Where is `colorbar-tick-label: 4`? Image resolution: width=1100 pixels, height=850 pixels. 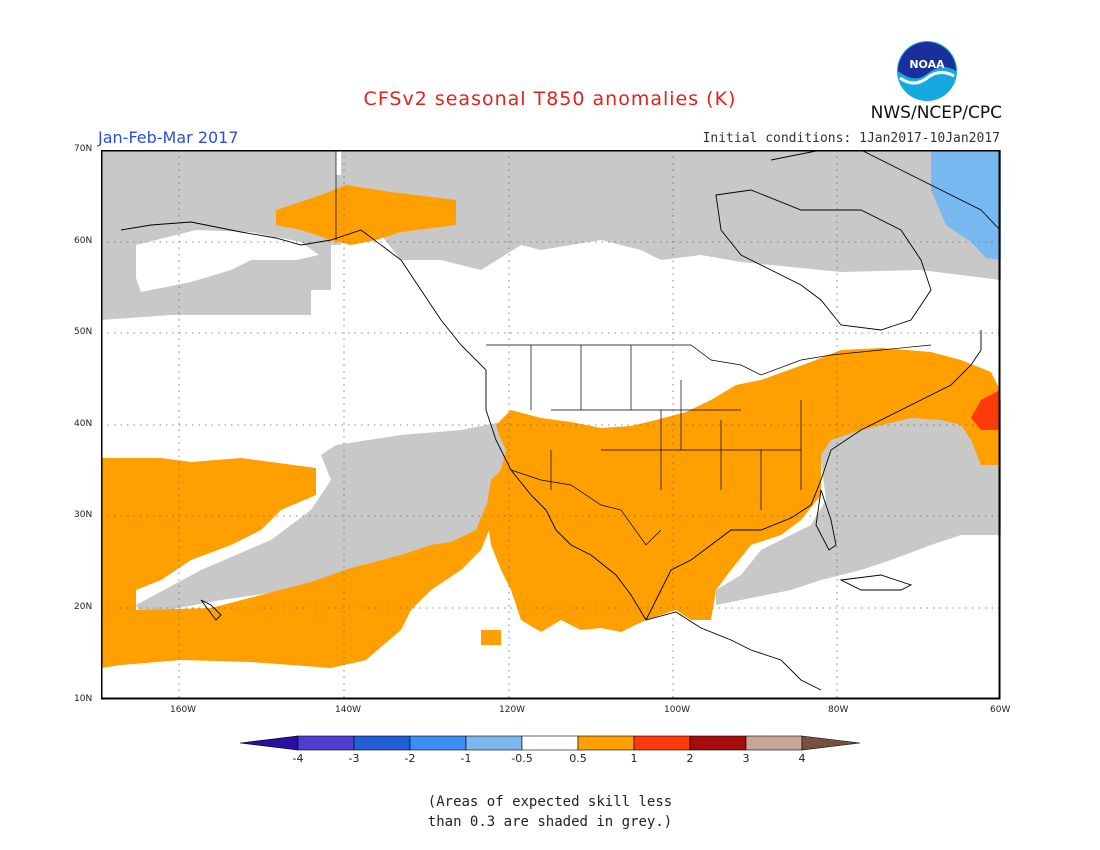
colorbar-tick-label: 4 is located at coordinates (802, 758).